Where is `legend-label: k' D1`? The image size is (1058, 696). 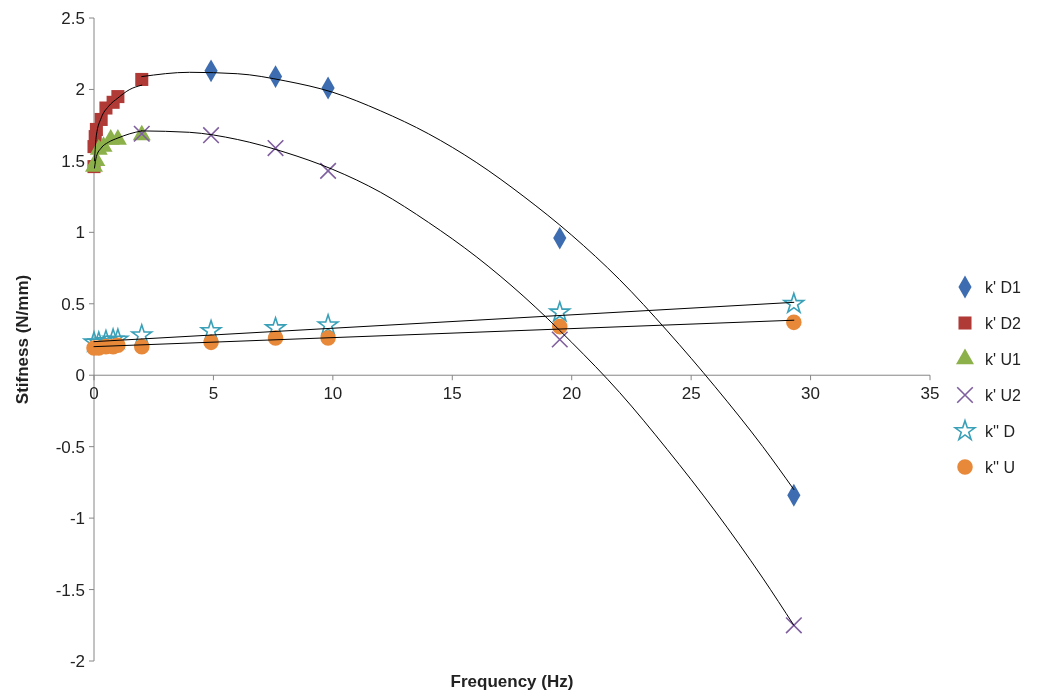
legend-label: k' D1 is located at coordinates (1003, 287).